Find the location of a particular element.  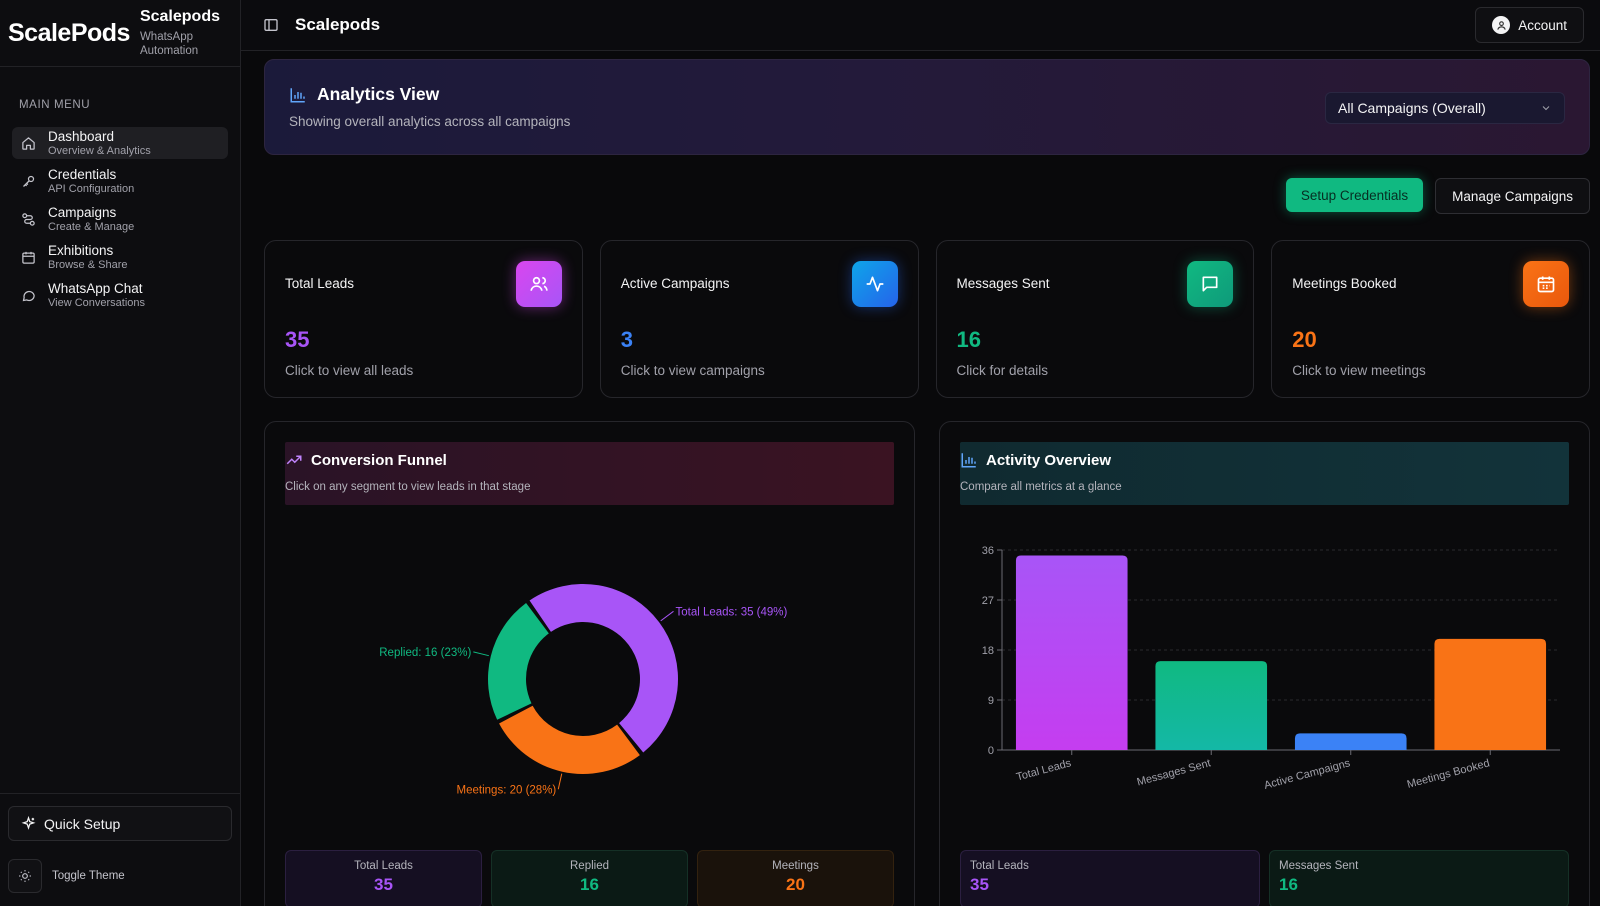

mini-stat-label: Replied is located at coordinates (589, 866).